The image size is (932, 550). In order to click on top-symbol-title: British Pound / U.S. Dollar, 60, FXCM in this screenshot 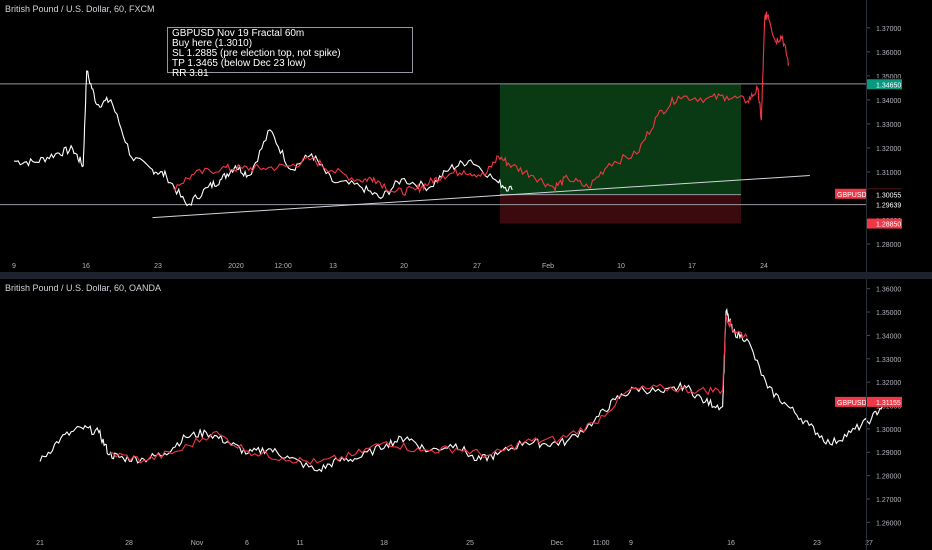, I will do `click(80, 9)`.